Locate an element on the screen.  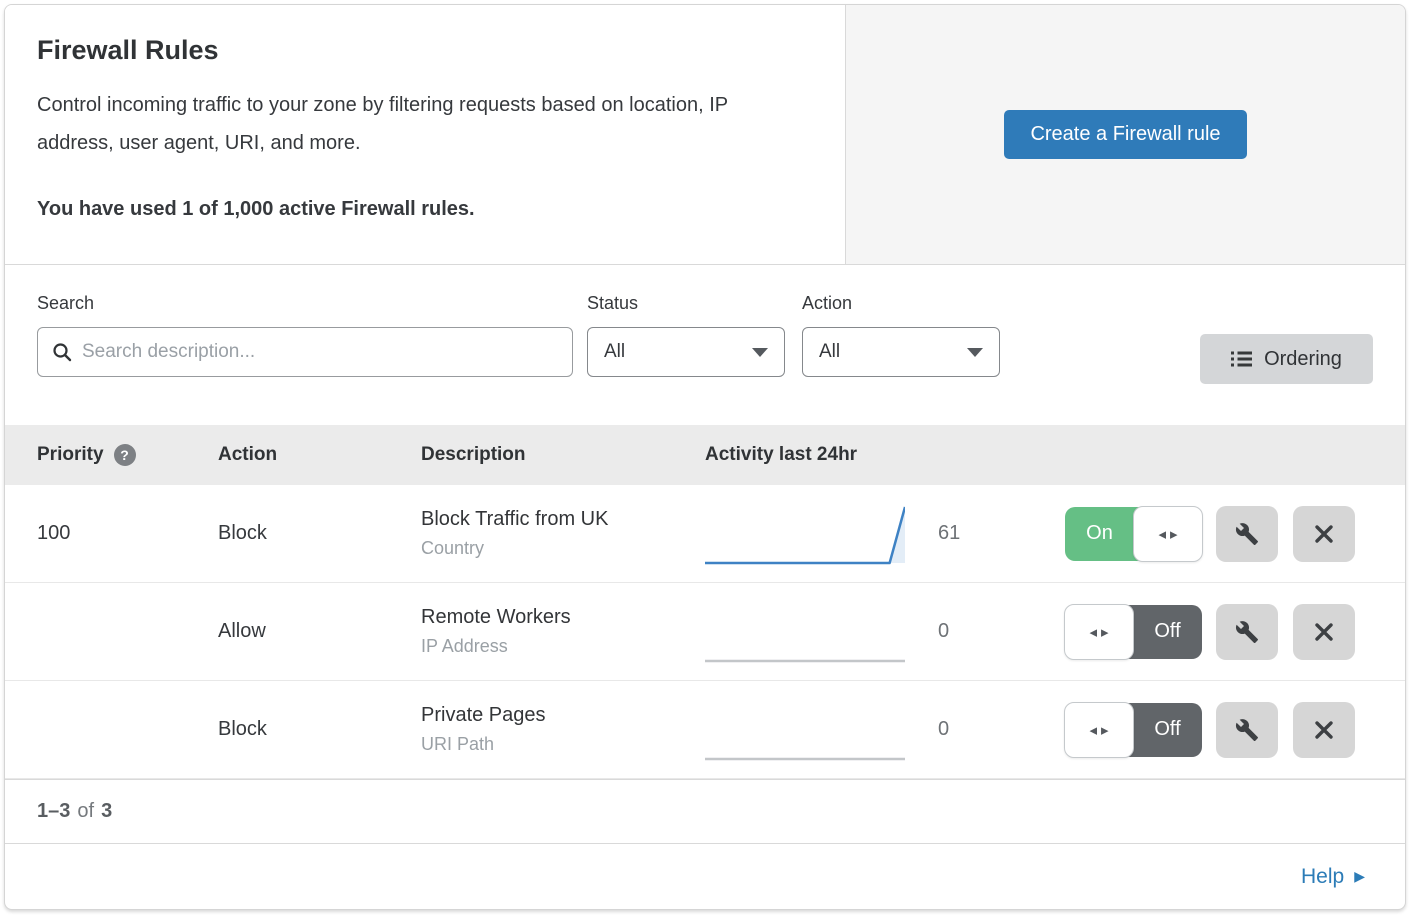
search-group: Search is located at coordinates (312, 359).